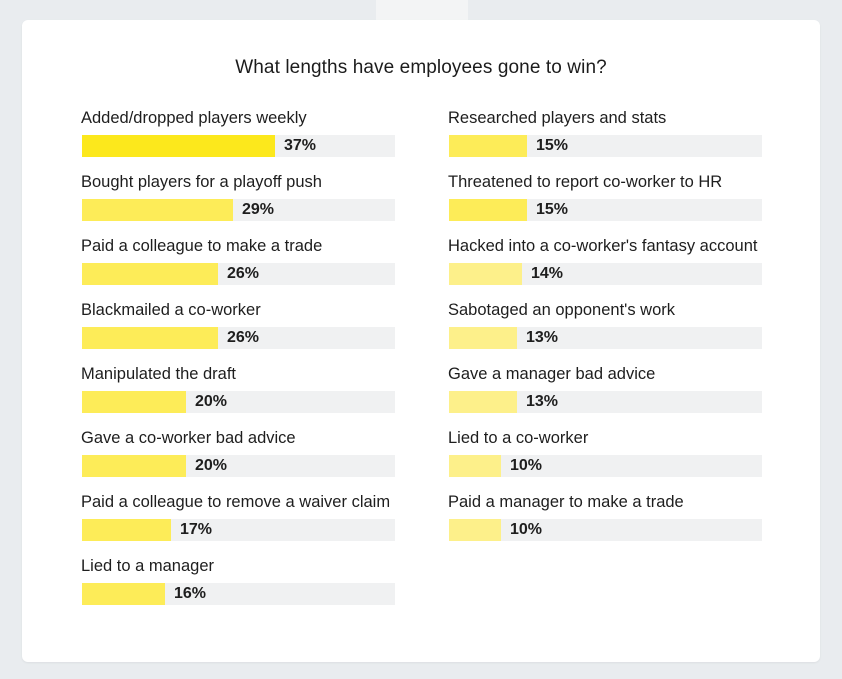 The width and height of the screenshot is (842, 679). Describe the element at coordinates (188, 438) in the screenshot. I see `bar-label: Gave a co-worker bad advice` at that location.